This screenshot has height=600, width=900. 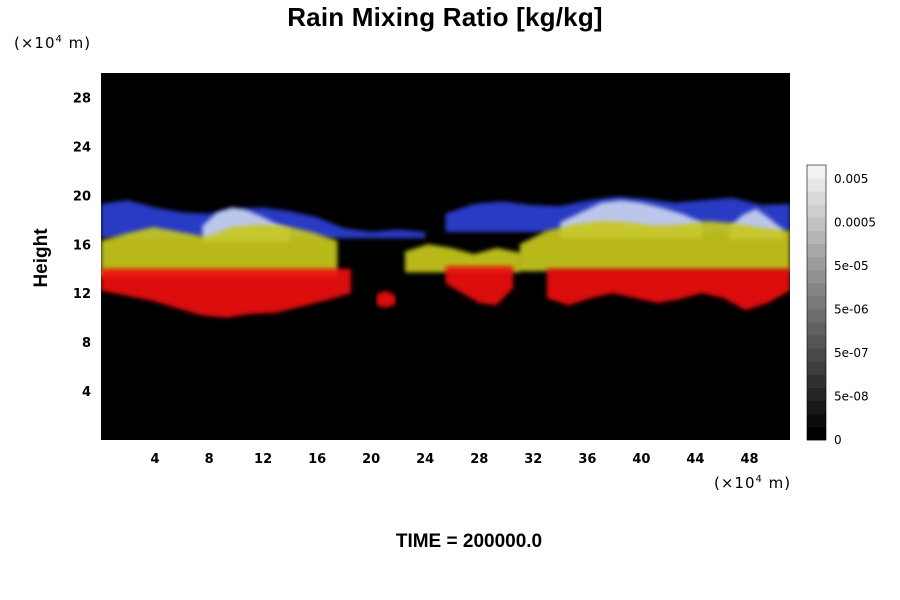 What do you see at coordinates (371, 459) in the screenshot?
I see `x-tick-label: 20` at bounding box center [371, 459].